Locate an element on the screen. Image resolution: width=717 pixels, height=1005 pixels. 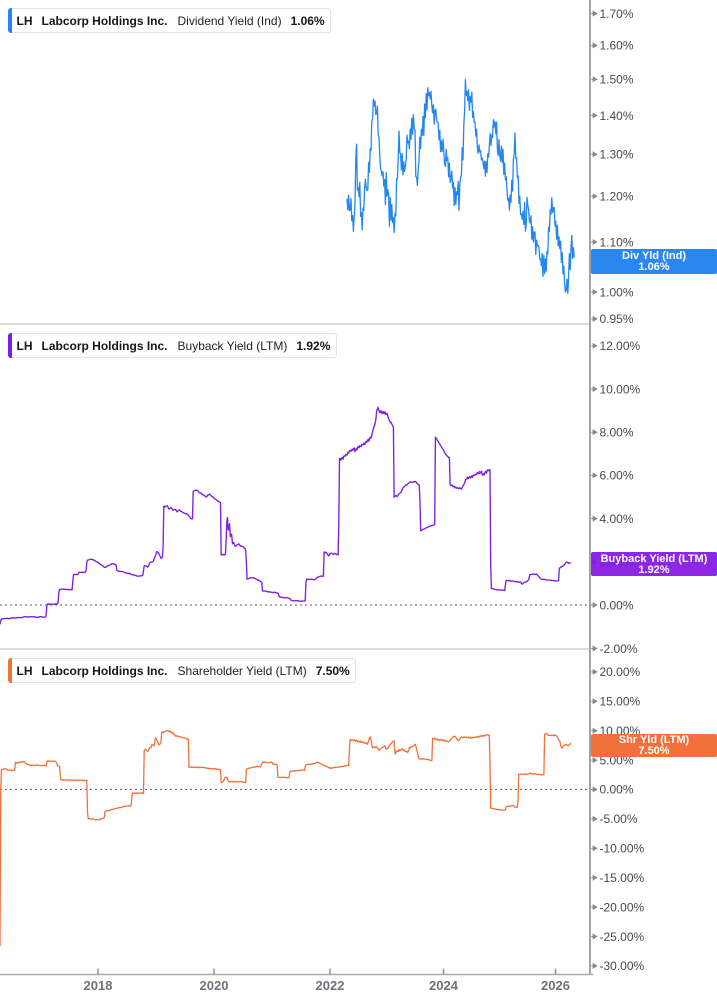
svg-text: 20.00% is located at coordinates (620, 672).